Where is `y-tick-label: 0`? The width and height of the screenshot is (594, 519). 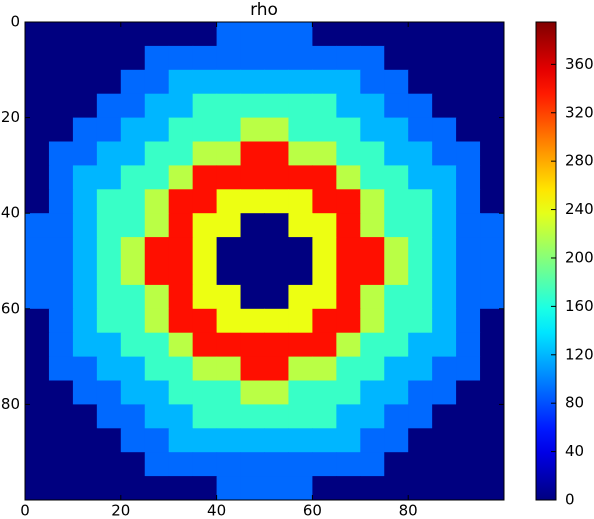
y-tick-label: 0 is located at coordinates (15, 22).